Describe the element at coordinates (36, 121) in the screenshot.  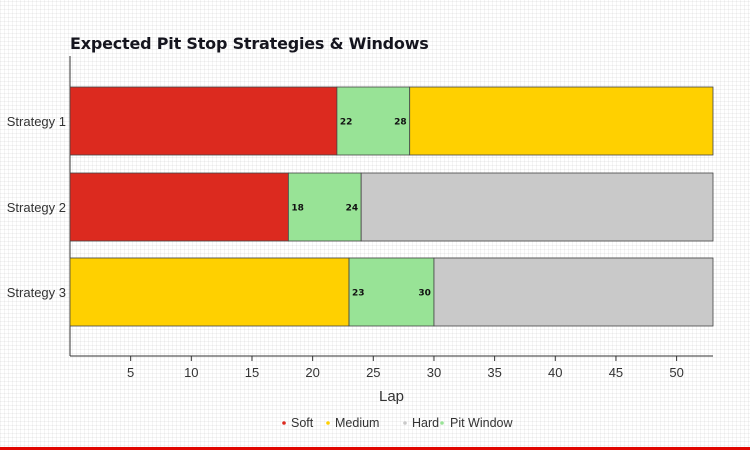
I see `y-tick-label: Strategy 1` at that location.